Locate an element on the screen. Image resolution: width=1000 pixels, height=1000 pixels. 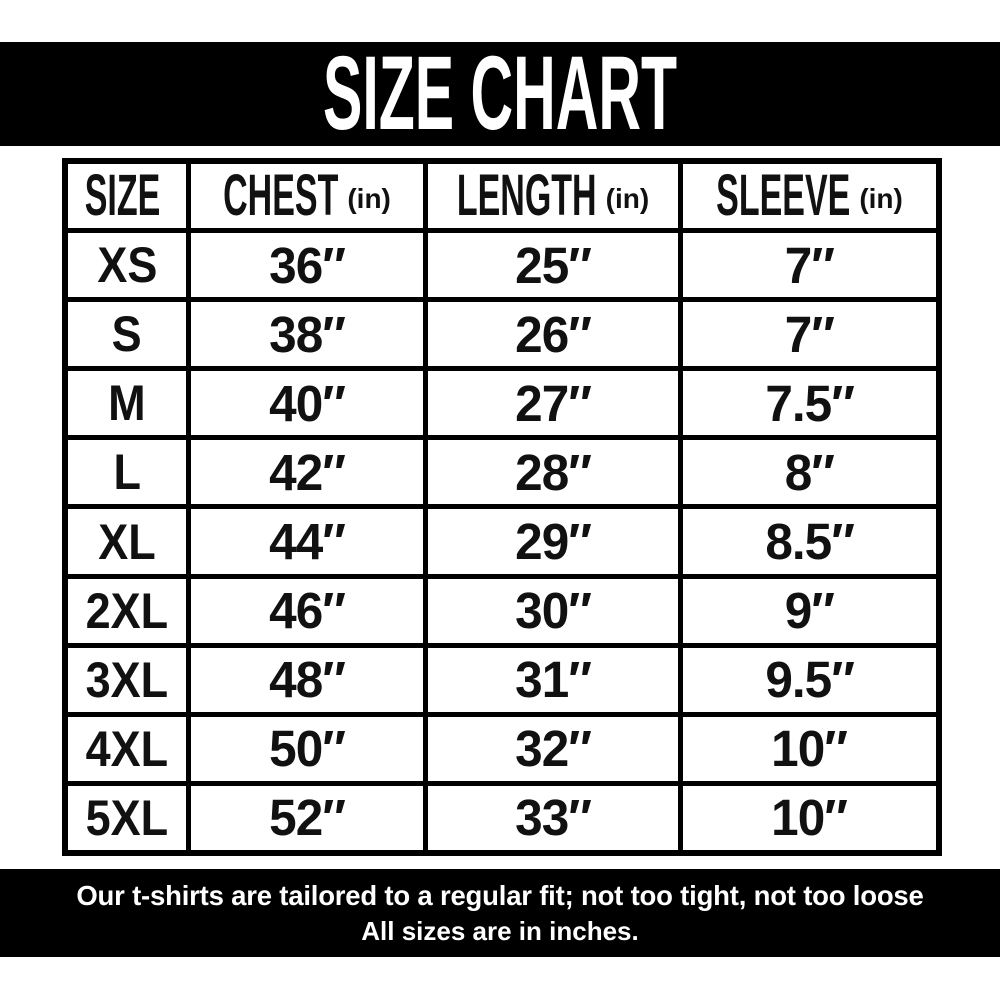
chest-cell: 48″ is located at coordinates (307, 679).